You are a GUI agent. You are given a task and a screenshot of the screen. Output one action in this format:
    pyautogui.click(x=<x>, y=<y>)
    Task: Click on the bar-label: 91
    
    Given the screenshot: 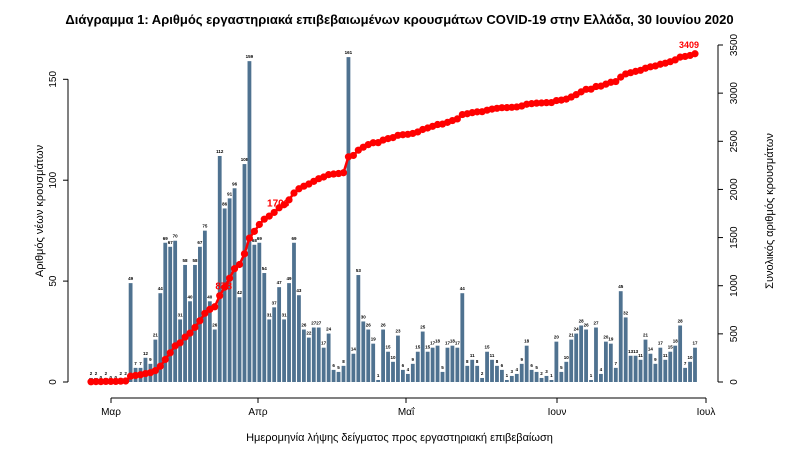 What is the action you would take?
    pyautogui.click(x=230, y=193)
    